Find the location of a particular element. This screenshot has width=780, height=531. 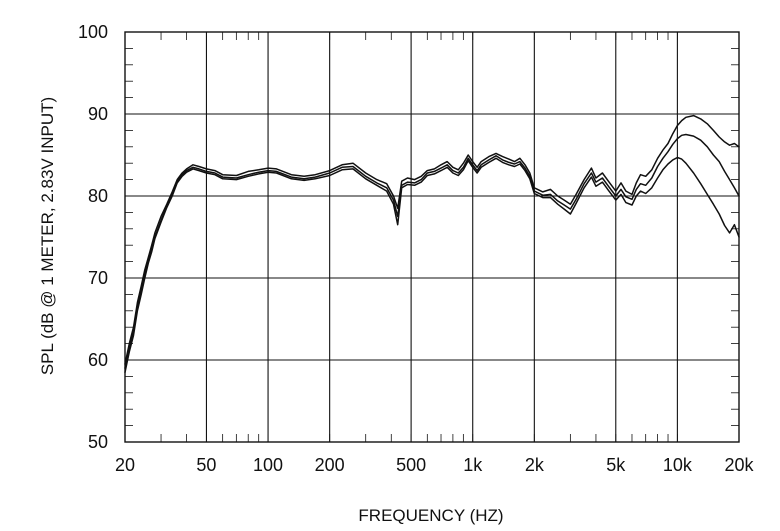

x-tick-label: 50 is located at coordinates (206, 465).